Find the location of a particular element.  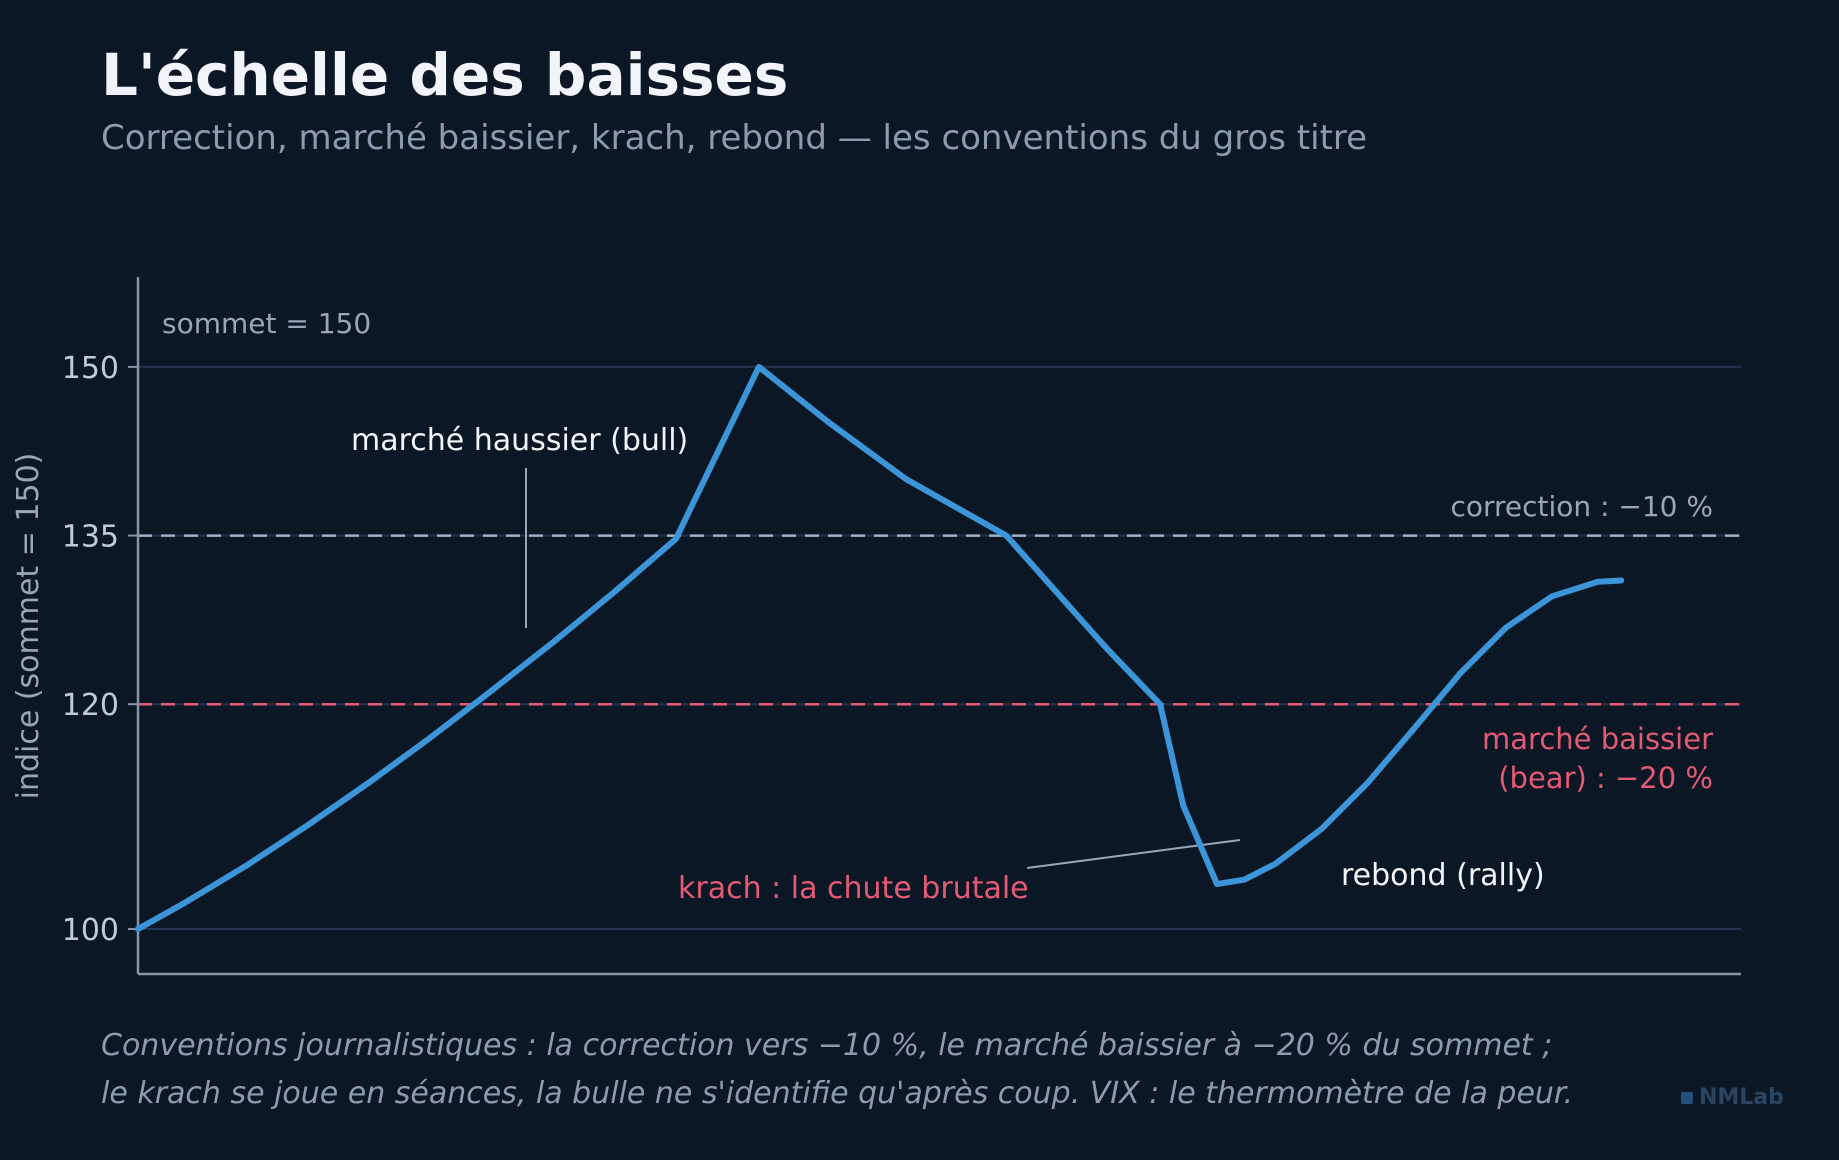

bear-label-line2: (bear) : −20 % is located at coordinates (1605, 778).